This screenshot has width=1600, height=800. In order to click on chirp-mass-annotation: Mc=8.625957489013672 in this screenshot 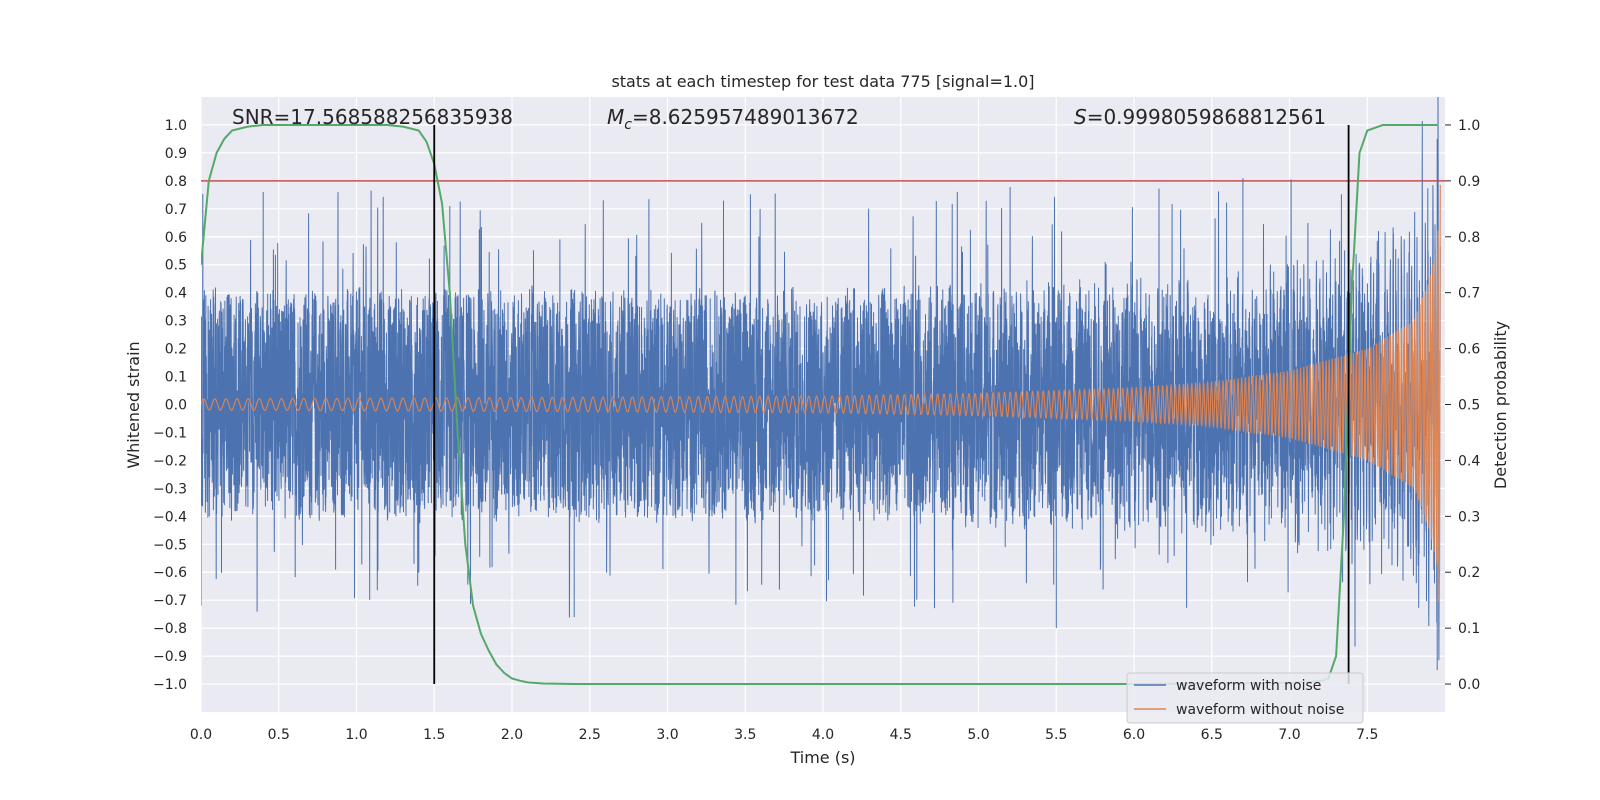, I will do `click(733, 119)`.